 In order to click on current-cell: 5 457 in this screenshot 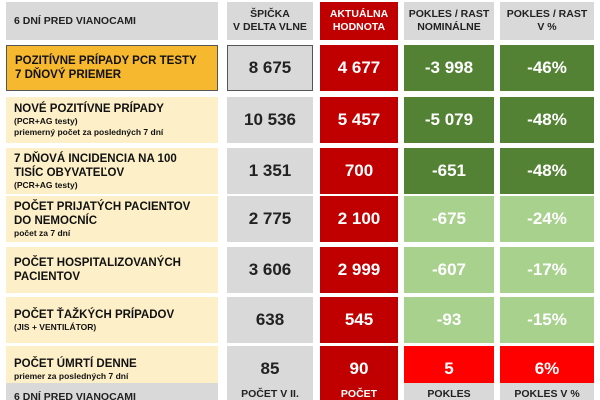, I will do `click(359, 120)`.